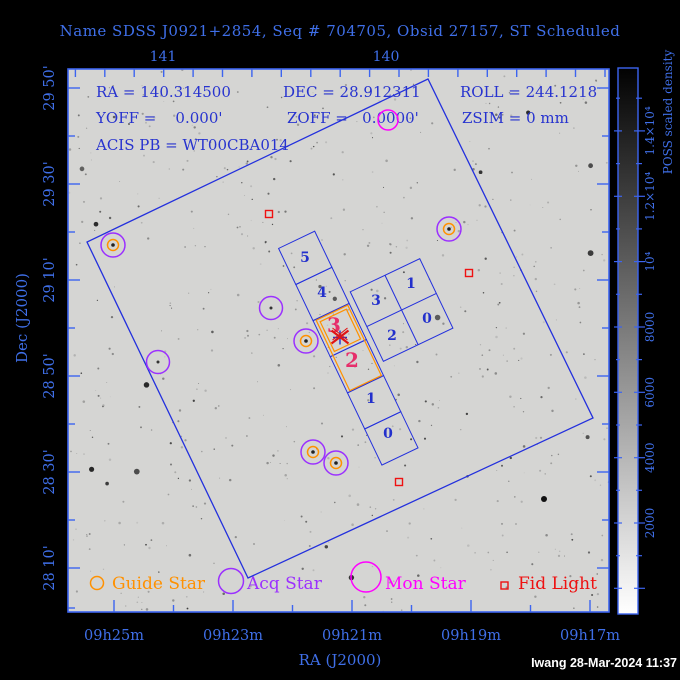  Describe the element at coordinates (385, 330) in the screenshot. I see `acis-chip-overlay` at that location.